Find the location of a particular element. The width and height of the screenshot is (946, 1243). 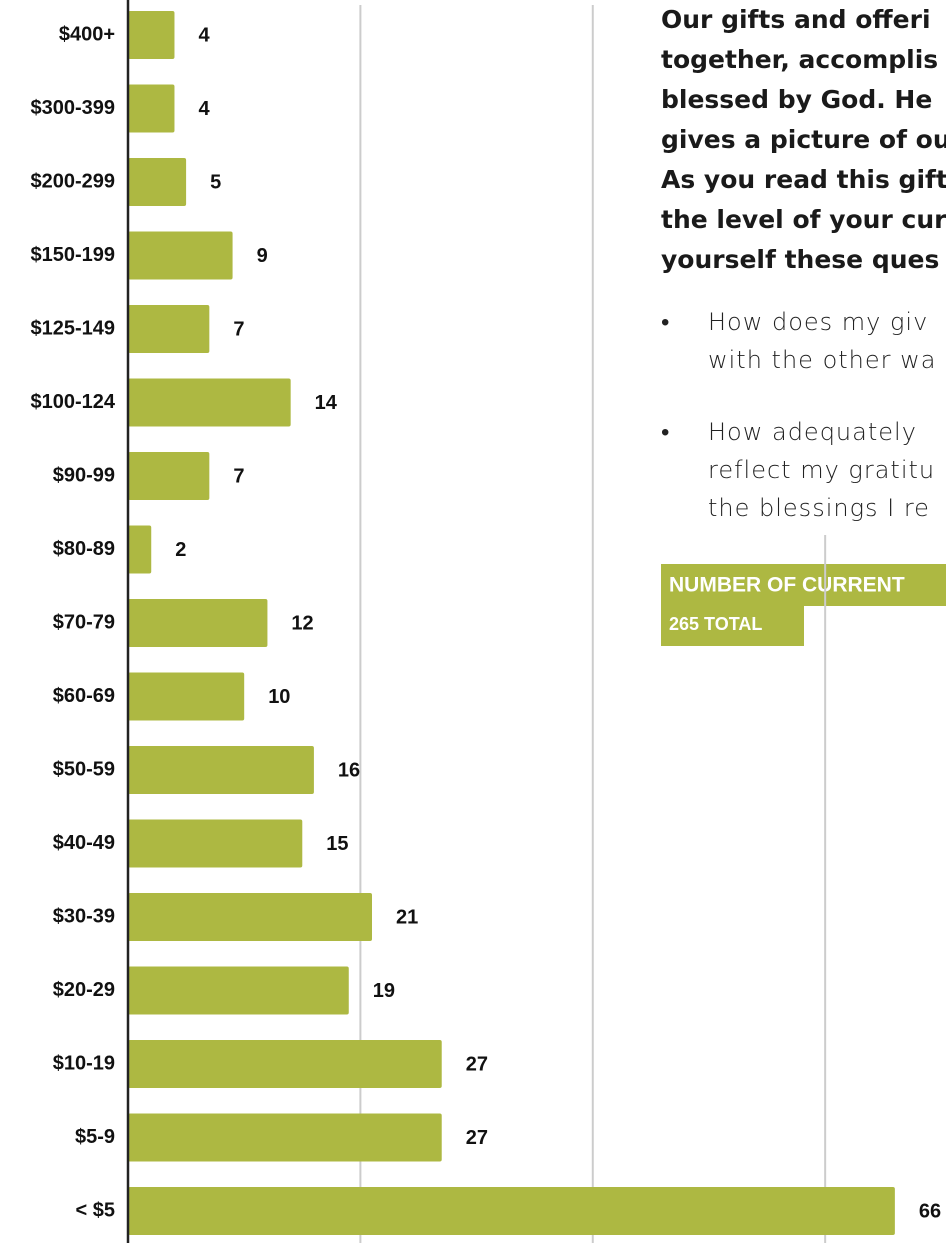

bullet-line: with the other wa is located at coordinates (822, 360).